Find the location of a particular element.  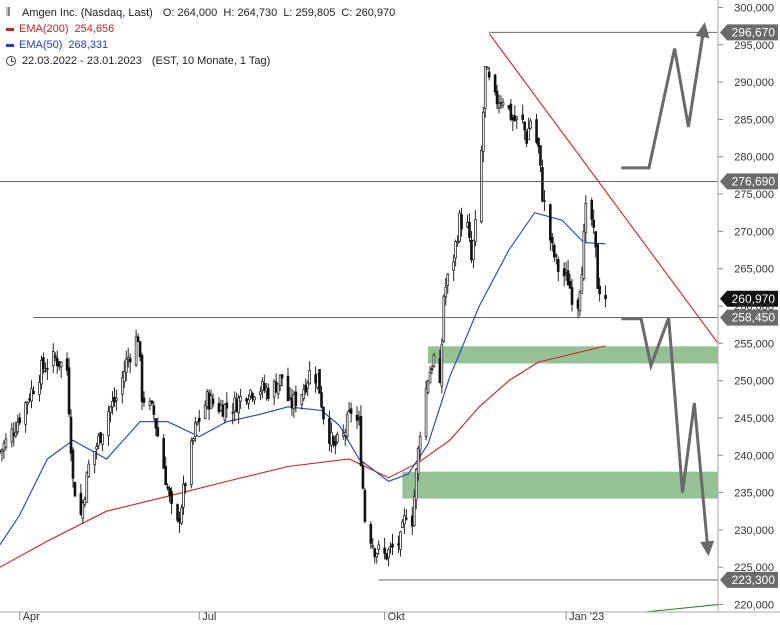

y-tick-label: 300,000 is located at coordinates (754, 8).